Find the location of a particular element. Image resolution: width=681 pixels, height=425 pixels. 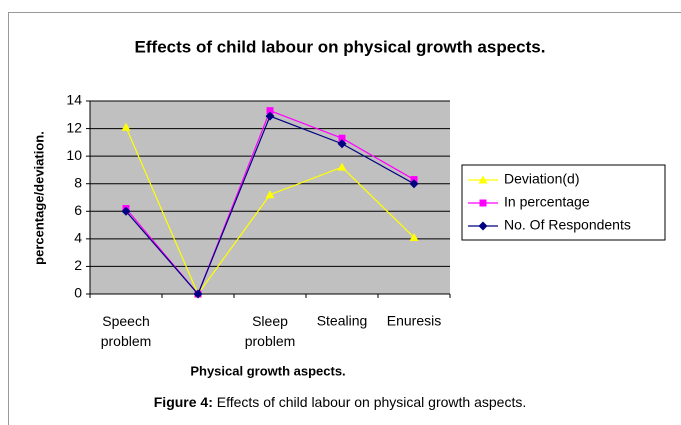

legend-label: Deviation(d) is located at coordinates (541, 179).